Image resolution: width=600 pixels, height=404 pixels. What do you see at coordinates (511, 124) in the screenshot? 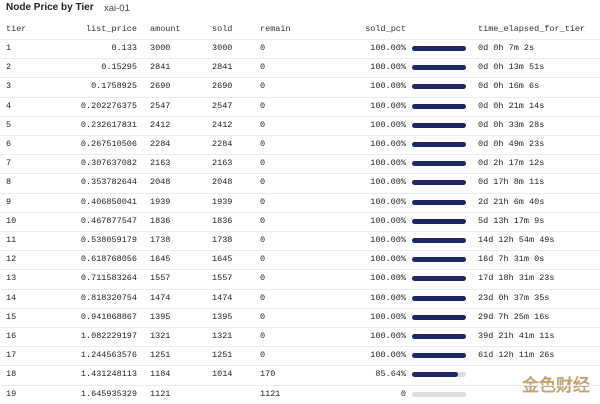
I see `table-cell: 0d 0h 33m 28s` at bounding box center [511, 124].